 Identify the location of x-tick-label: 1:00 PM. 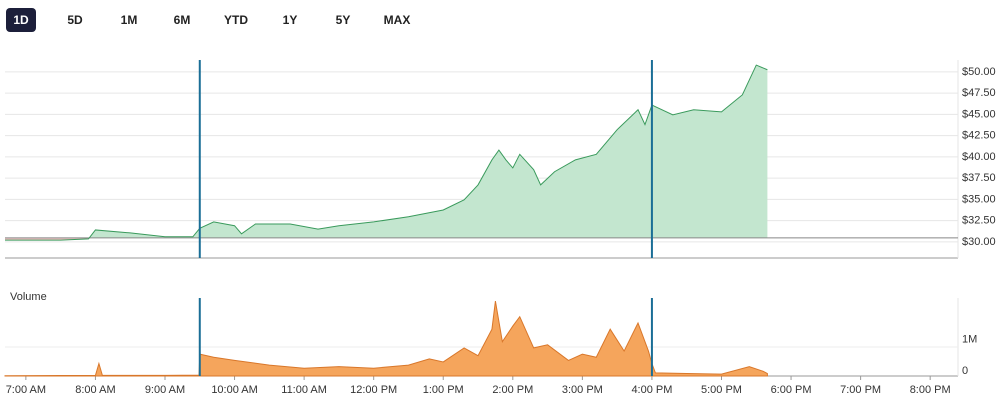
(443, 390).